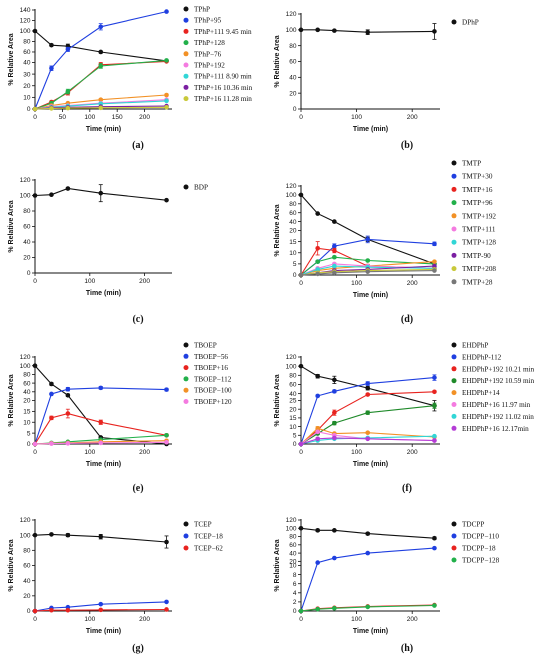 The image size is (550, 661). What do you see at coordinates (29, 109) in the screenshot?
I see `y-tick-label: 0` at bounding box center [29, 109].